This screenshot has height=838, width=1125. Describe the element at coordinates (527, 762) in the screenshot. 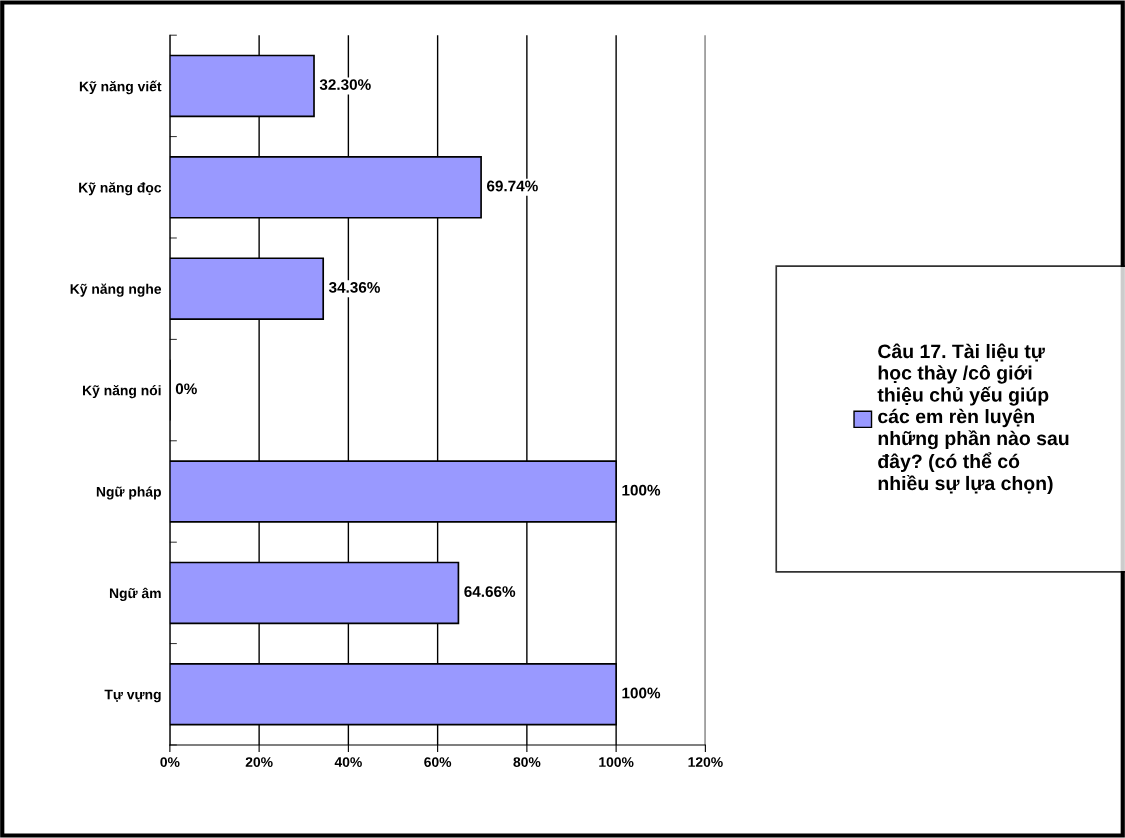

I see `x-tick-label: 80%` at that location.